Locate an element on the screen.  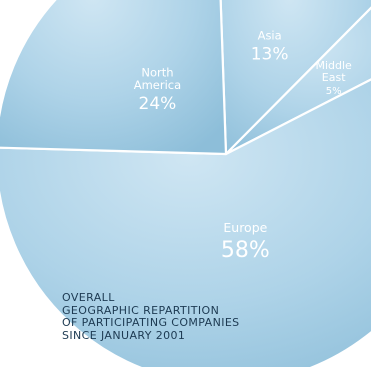
label-asia-value: 13% is located at coordinates (270, 54).